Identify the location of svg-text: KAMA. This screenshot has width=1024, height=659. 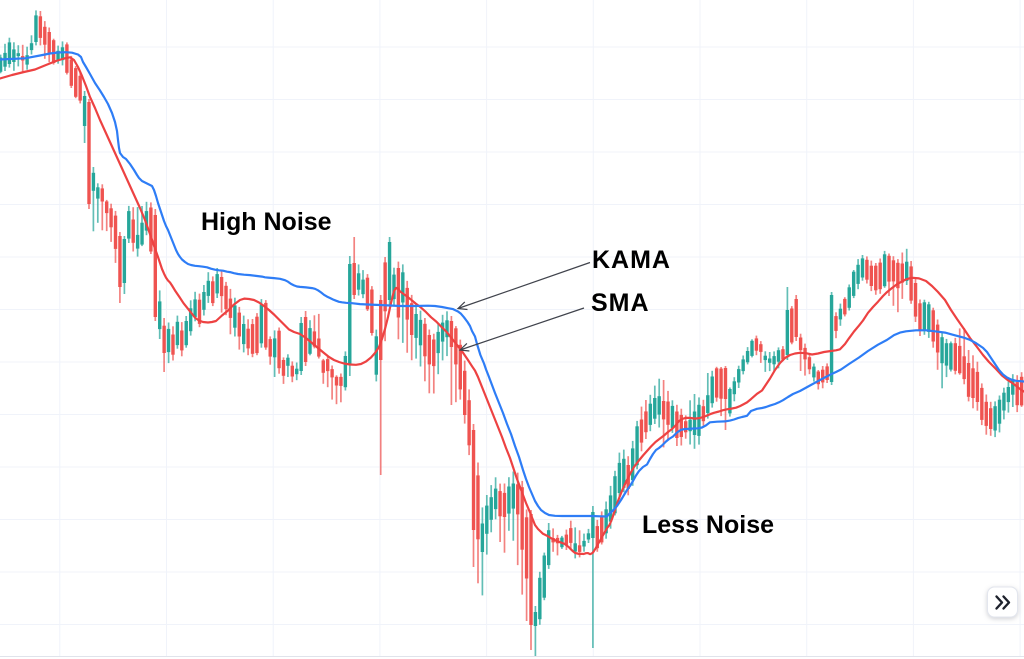
(631, 260).